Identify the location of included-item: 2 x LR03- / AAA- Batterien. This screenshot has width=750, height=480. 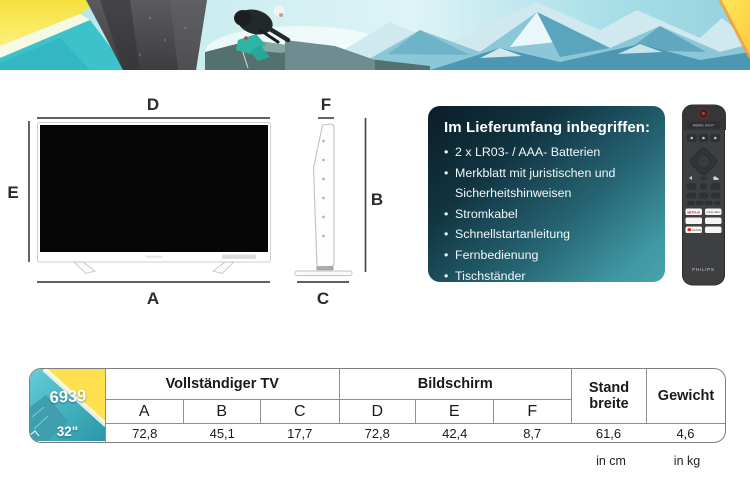
(548, 152).